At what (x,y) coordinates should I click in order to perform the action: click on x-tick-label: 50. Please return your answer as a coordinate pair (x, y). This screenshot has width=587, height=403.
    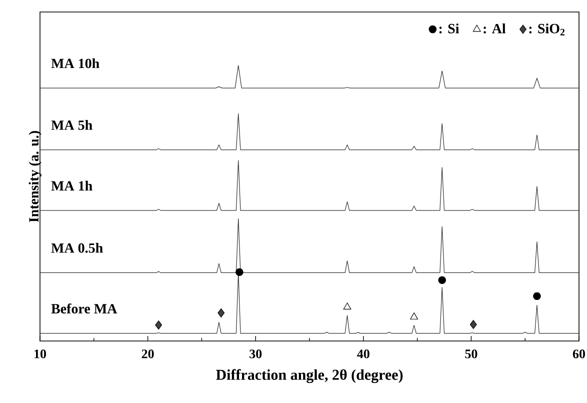
    Looking at the image, I should click on (471, 354).